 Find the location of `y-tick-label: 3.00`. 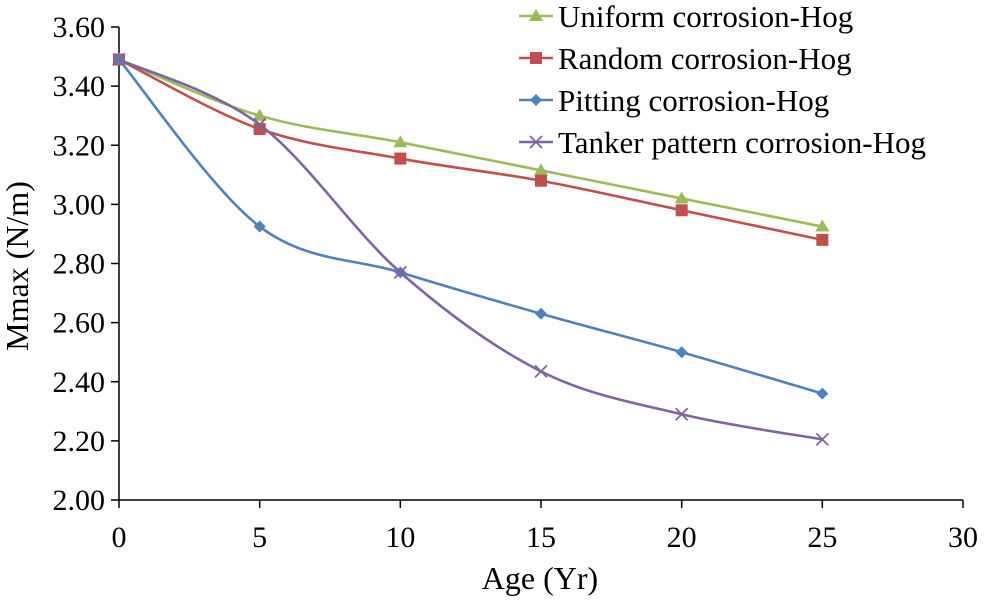

y-tick-label: 3.00 is located at coordinates (79, 204).